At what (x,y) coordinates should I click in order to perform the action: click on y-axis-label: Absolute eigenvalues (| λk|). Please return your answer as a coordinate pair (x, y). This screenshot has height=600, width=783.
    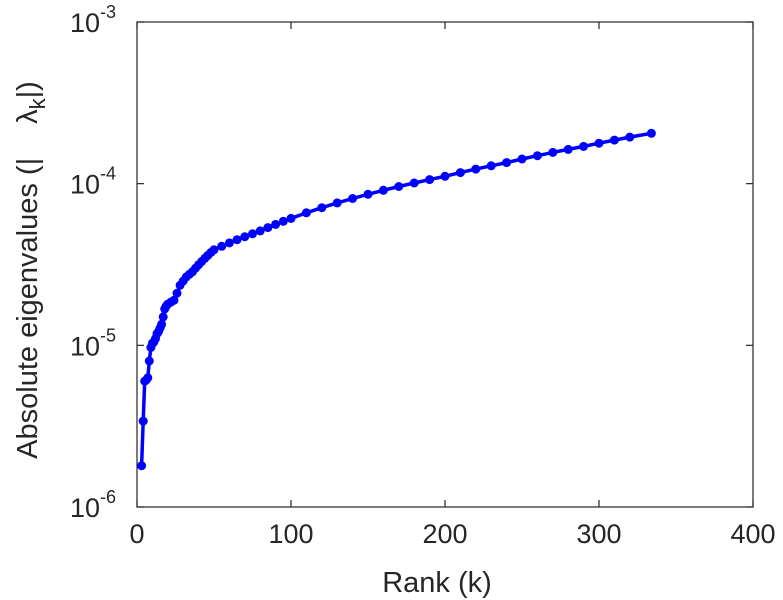
    Looking at the image, I should click on (31, 270).